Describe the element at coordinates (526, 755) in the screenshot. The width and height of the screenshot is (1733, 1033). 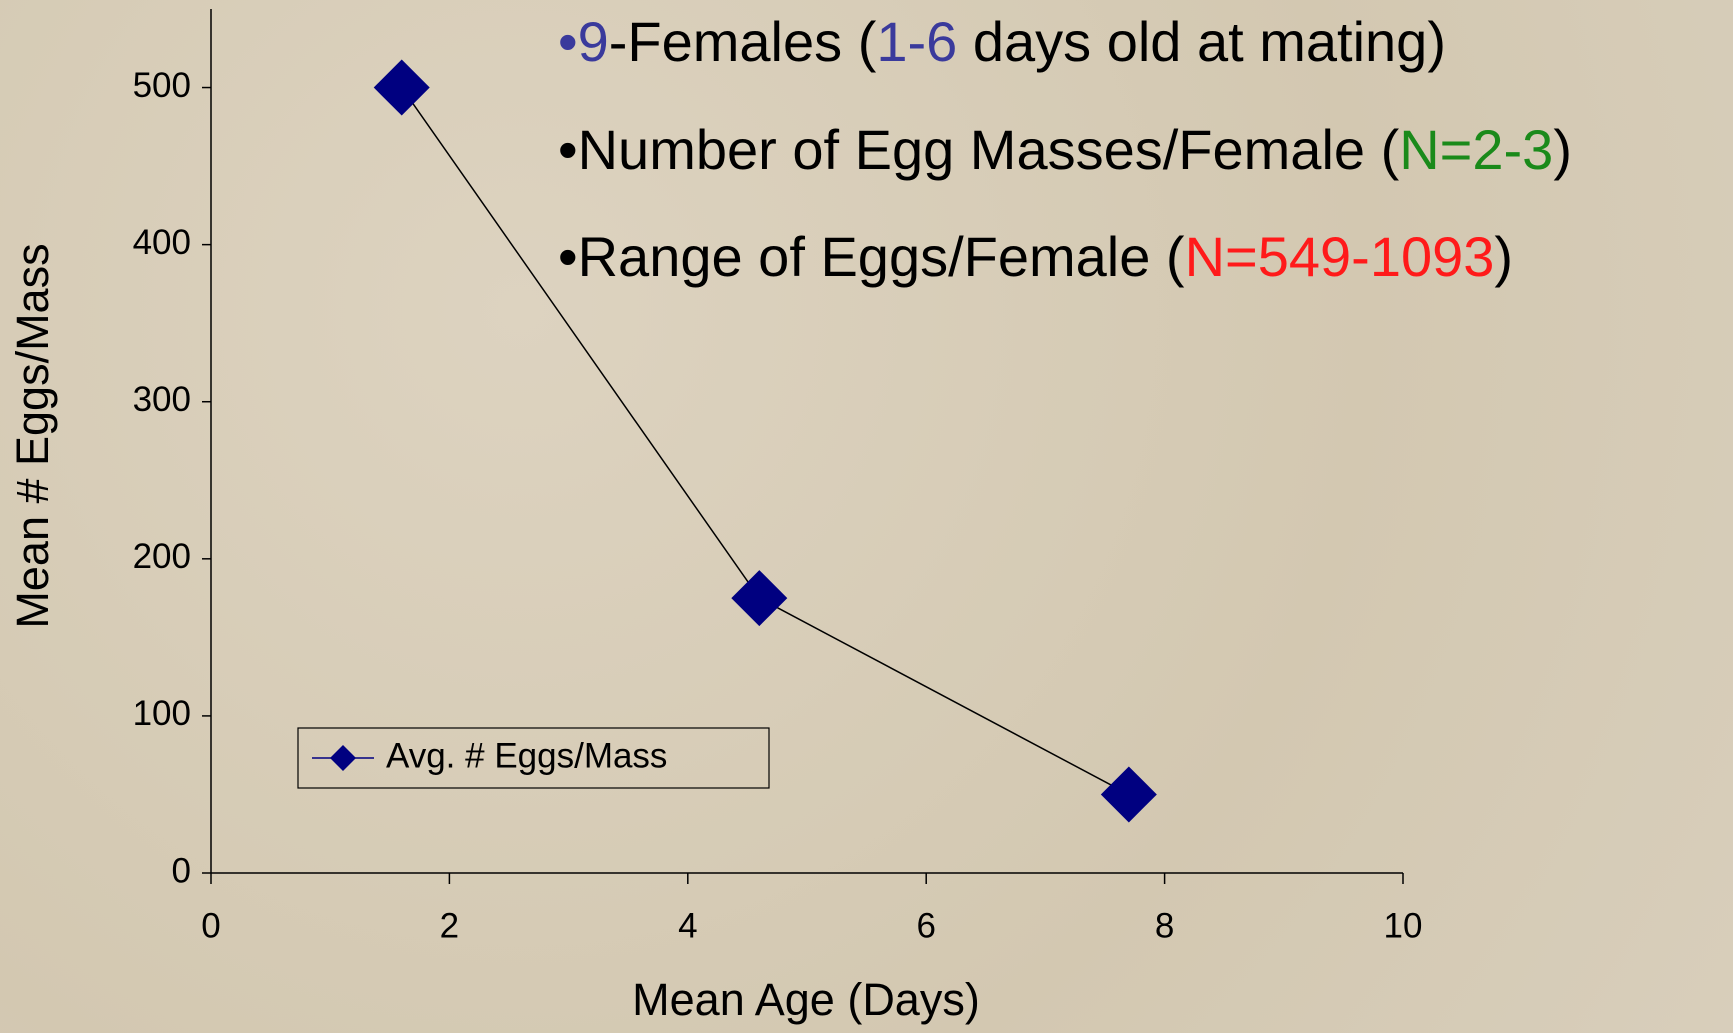
I see `legend-label: Avg. # Eggs/Mass` at that location.